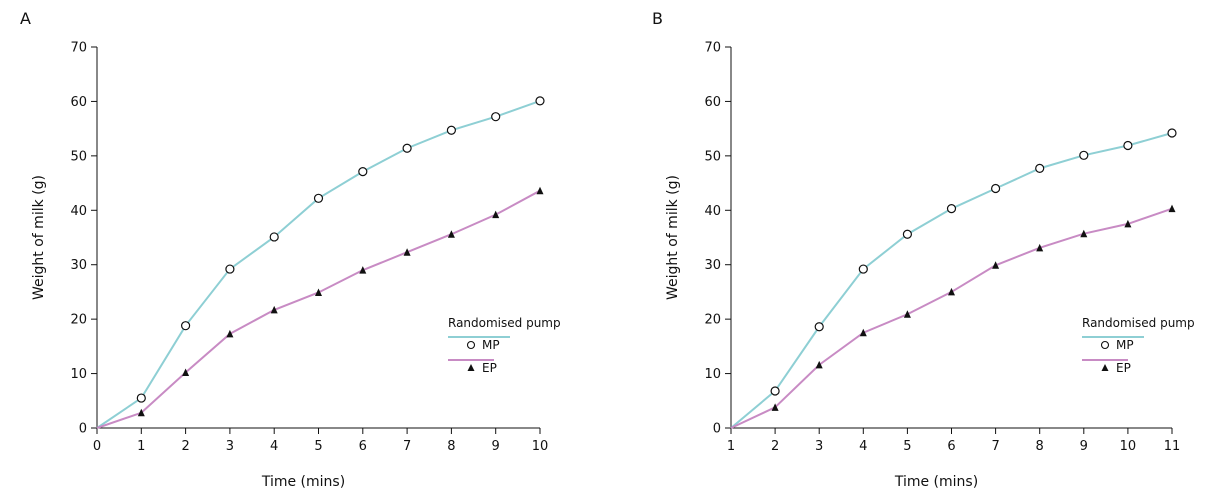 The height and width of the screenshot is (491, 1205). What do you see at coordinates (657, 18) in the screenshot?
I see `panel-label: B` at bounding box center [657, 18].